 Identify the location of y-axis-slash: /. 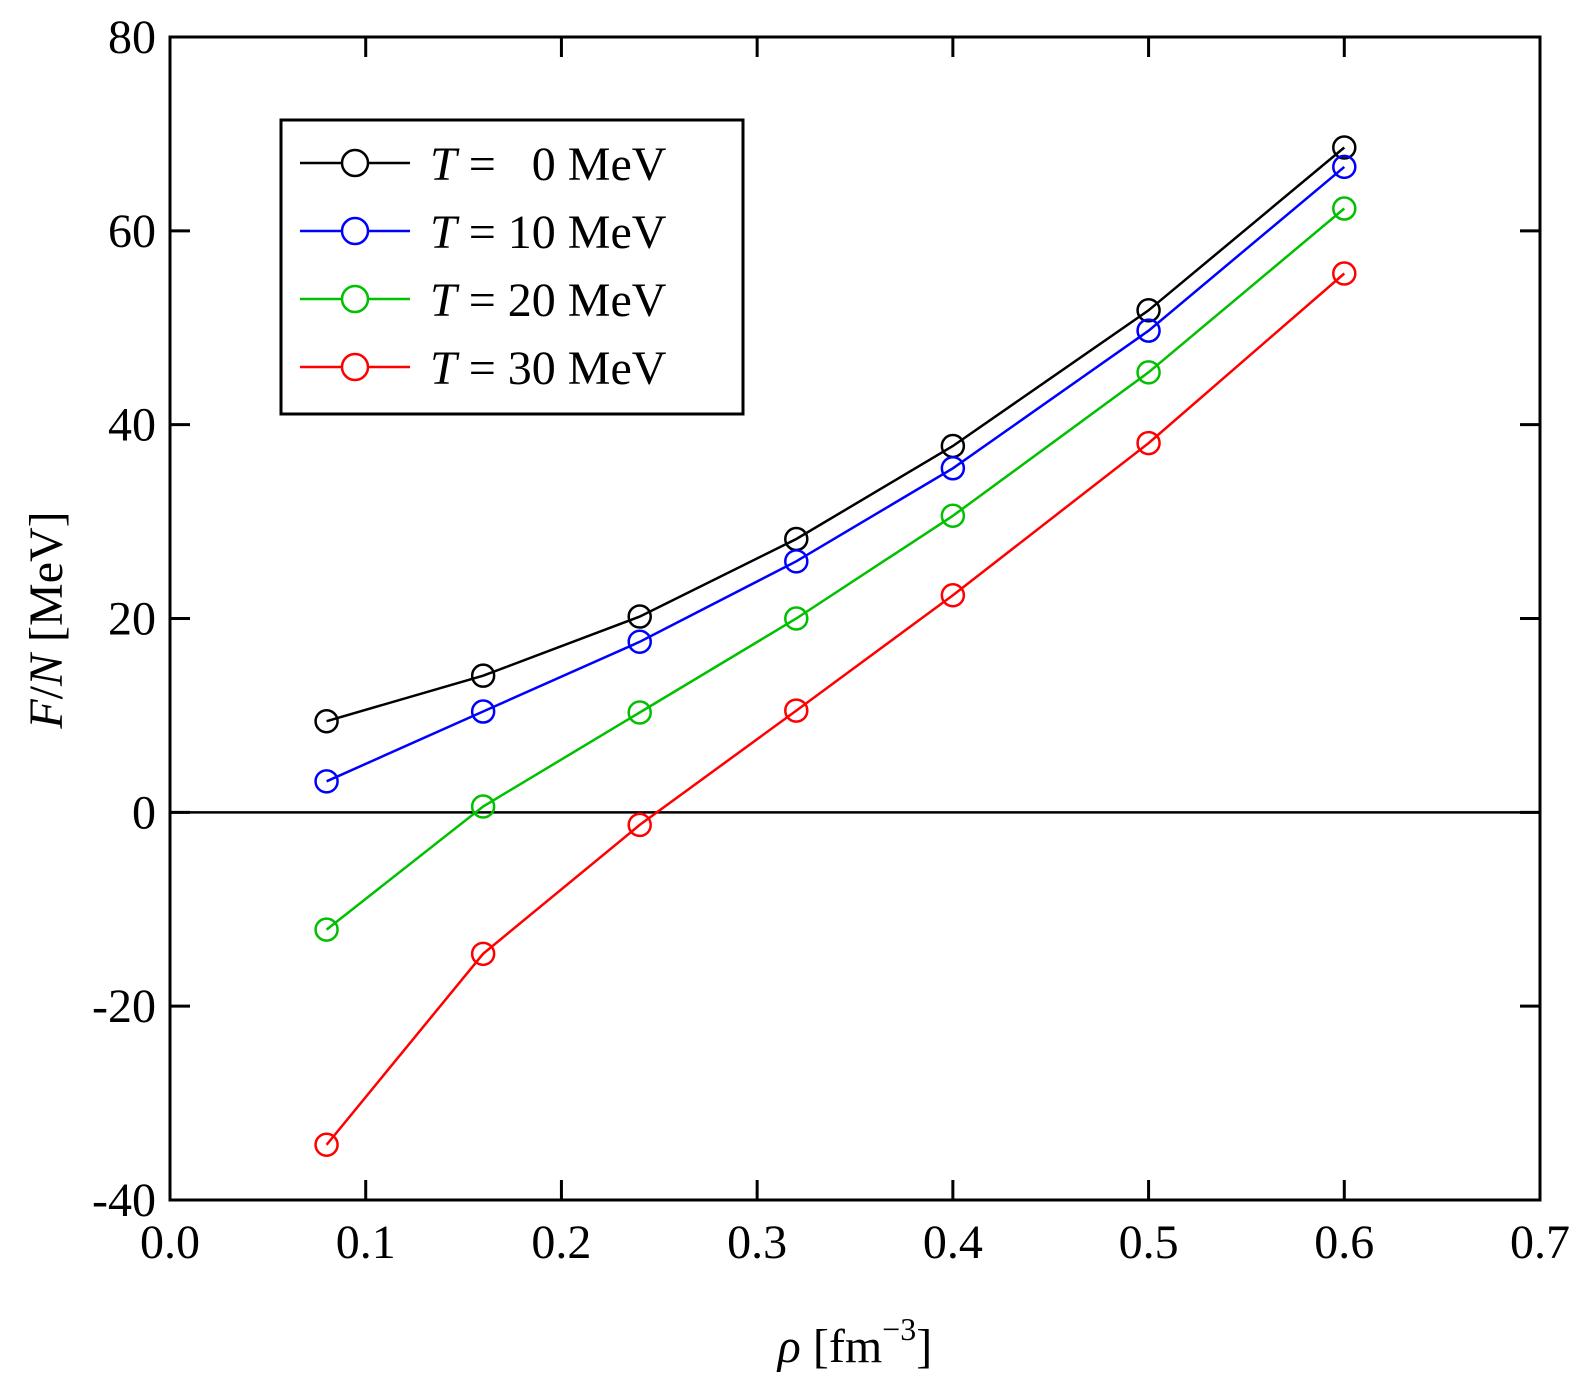
(46, 692).